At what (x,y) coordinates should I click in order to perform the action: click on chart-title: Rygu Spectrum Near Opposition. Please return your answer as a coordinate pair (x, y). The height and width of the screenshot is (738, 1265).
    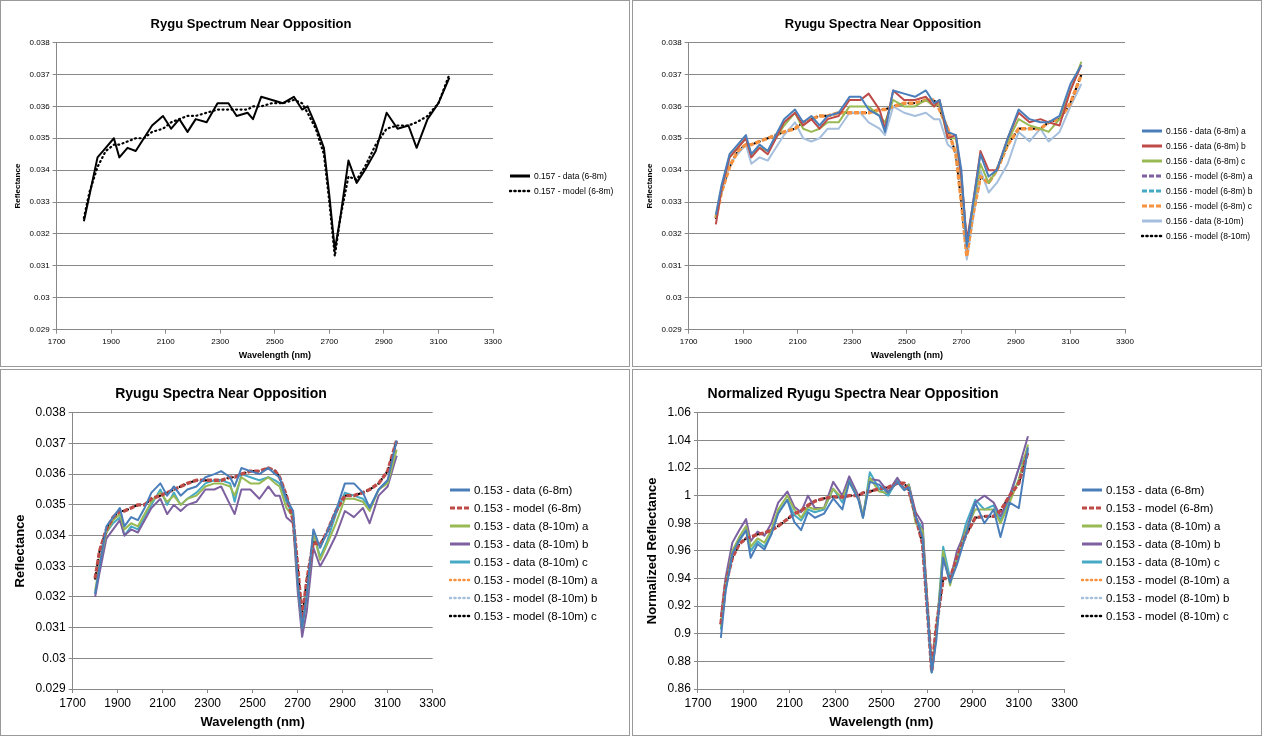
    Looking at the image, I should click on (251, 24).